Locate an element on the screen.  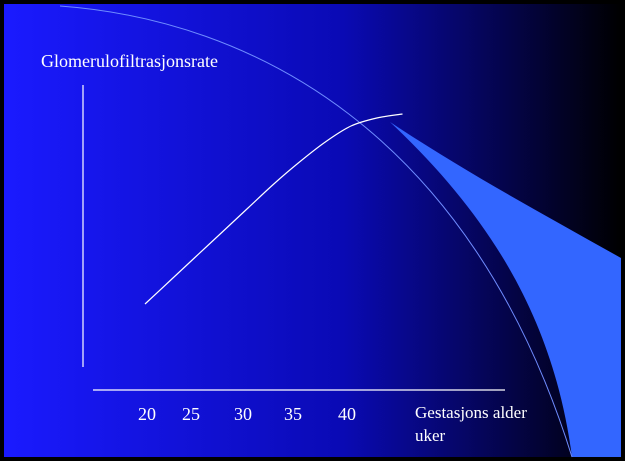
x-axis-title-line-1: Gestasjons alder is located at coordinates (471, 412).